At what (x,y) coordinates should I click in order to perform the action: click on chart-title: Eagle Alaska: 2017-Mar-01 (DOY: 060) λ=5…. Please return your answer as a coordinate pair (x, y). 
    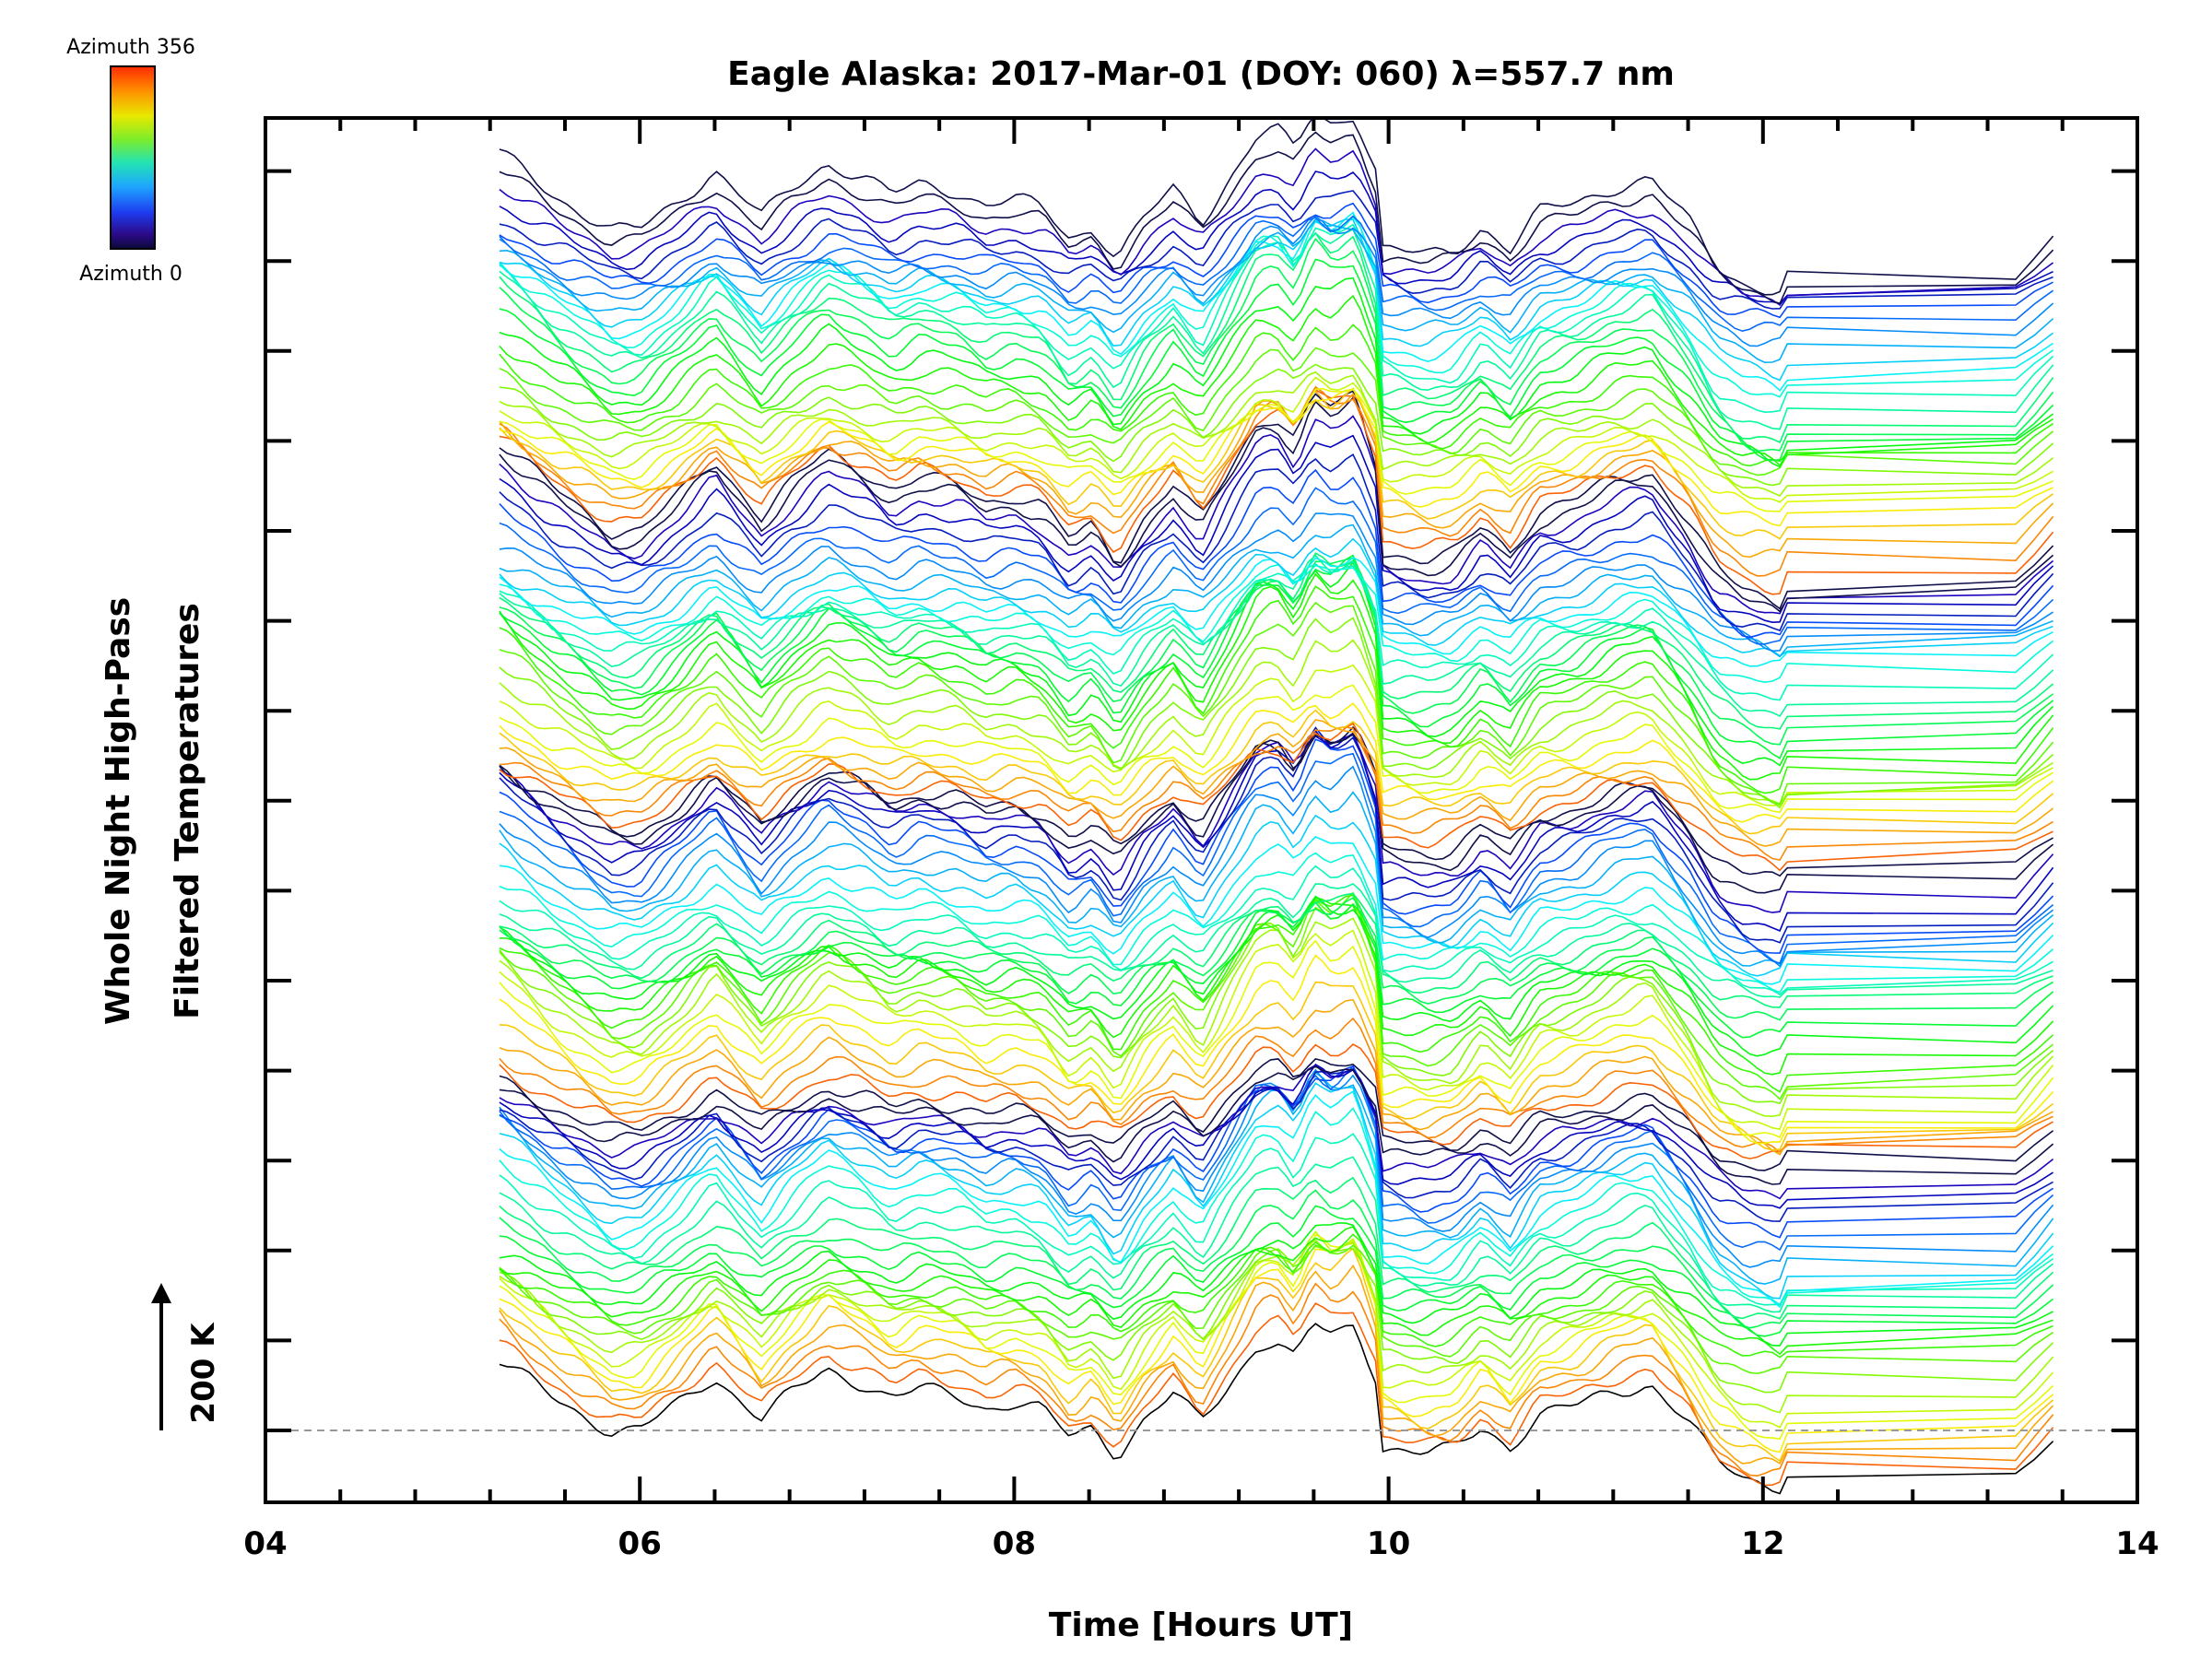
    Looking at the image, I should click on (1201, 74).